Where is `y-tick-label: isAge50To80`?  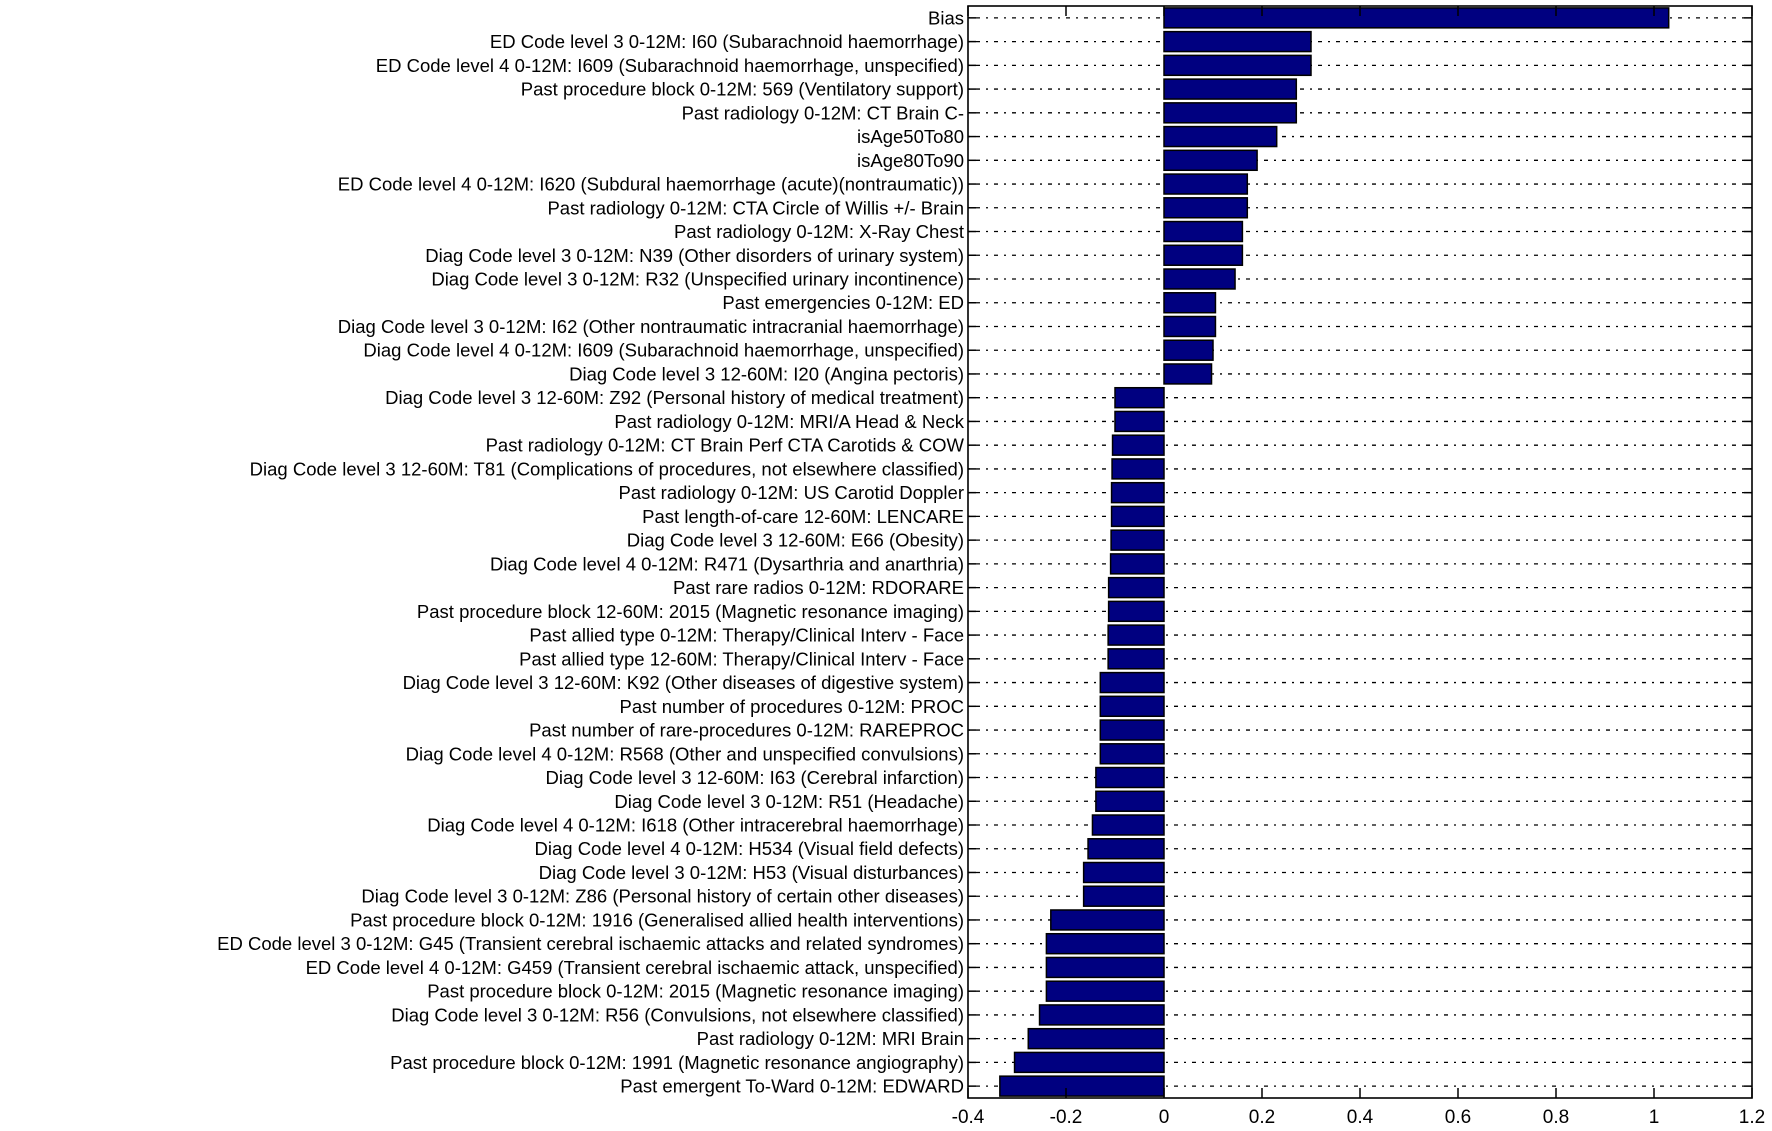
y-tick-label: isAge50To80 is located at coordinates (910, 136).